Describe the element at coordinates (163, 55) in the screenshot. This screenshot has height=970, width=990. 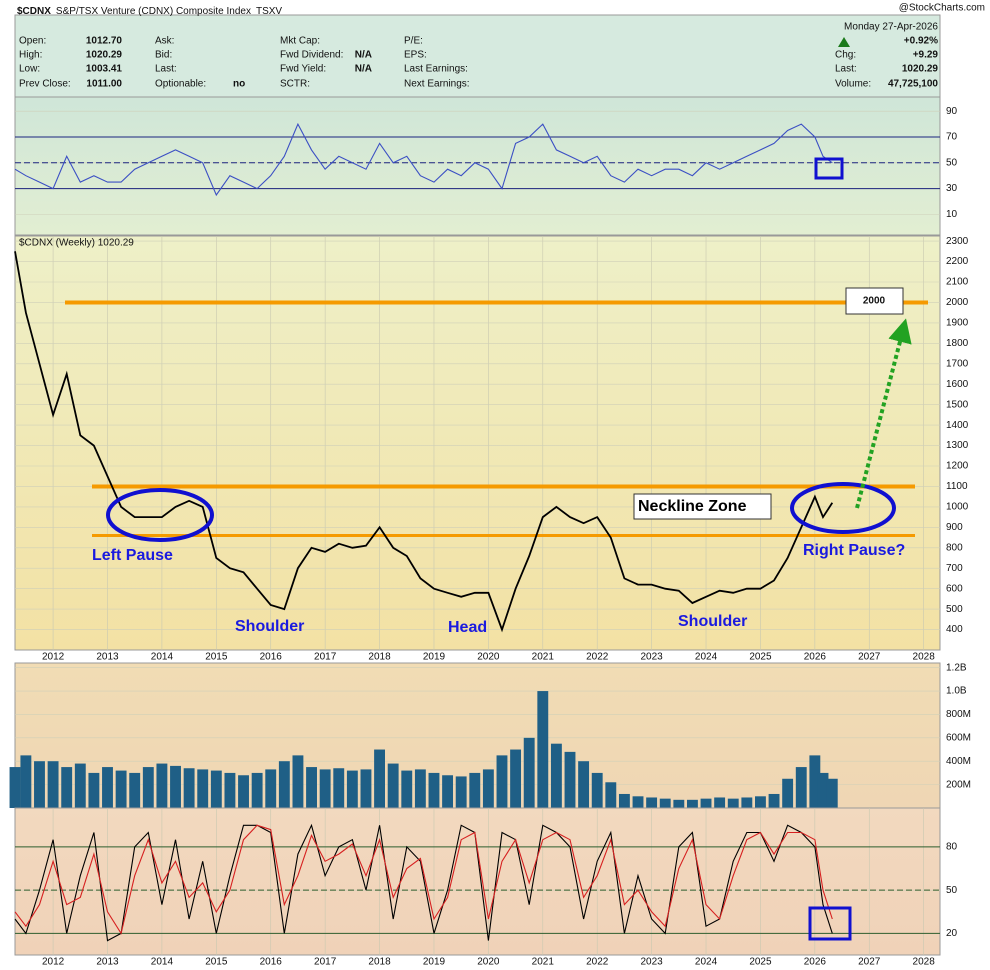
I see `quote-label: Bid:` at that location.